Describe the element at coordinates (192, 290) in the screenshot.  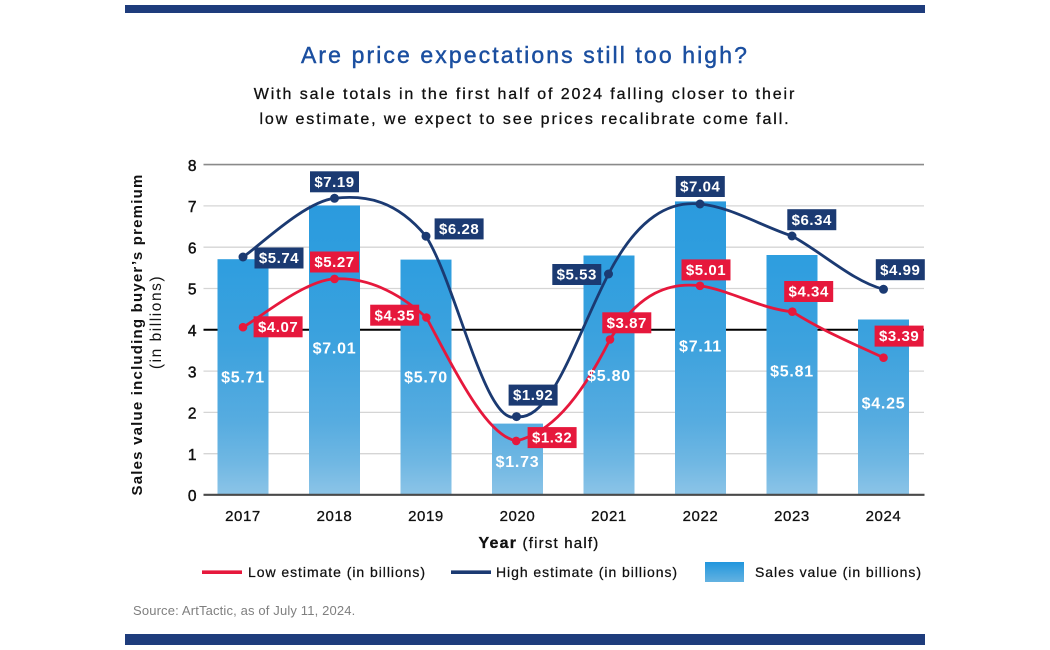
I see `svg-text: 5` at that location.